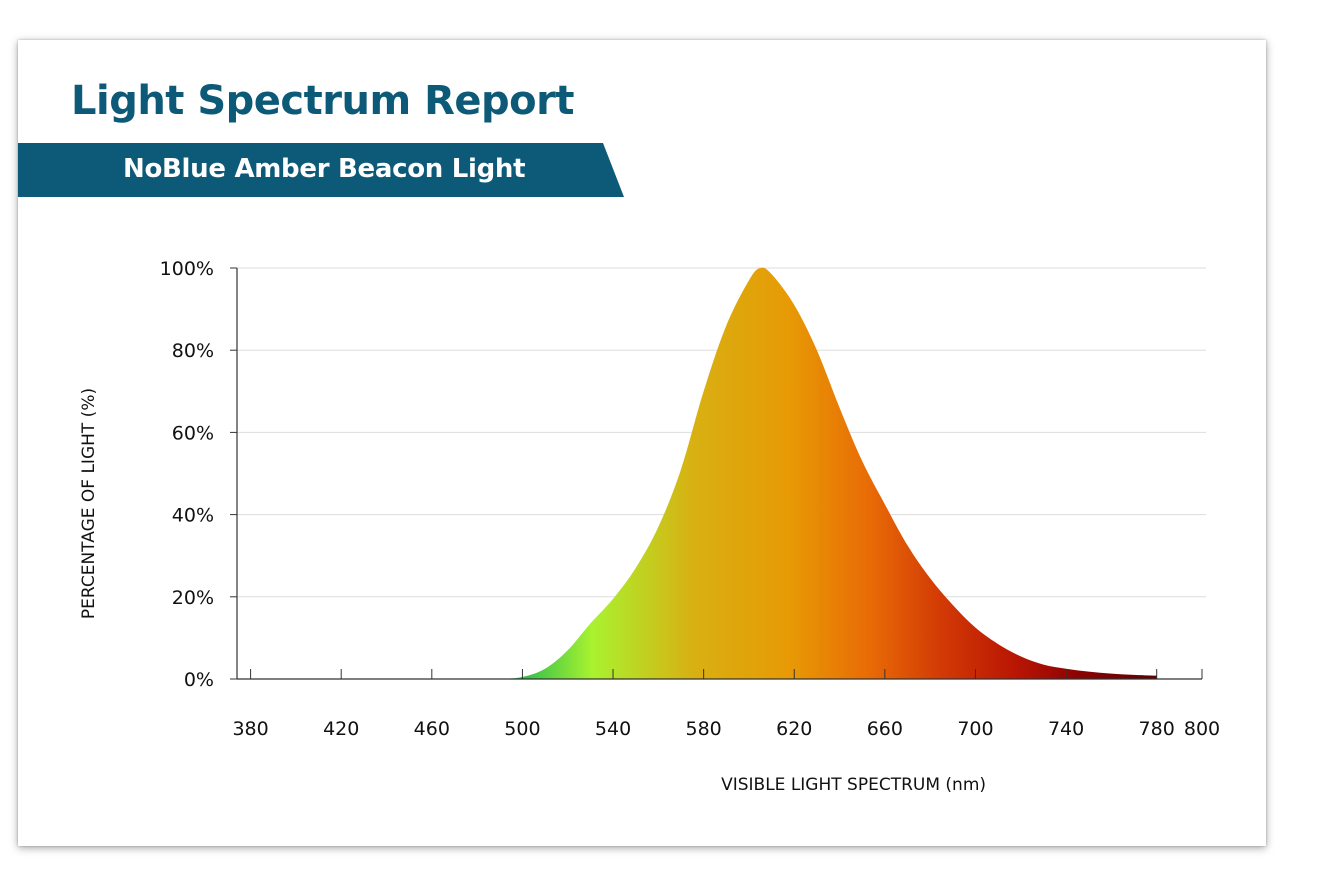 The image size is (1318, 890). What do you see at coordinates (794, 729) in the screenshot?
I see `x-tick-label: 620` at bounding box center [794, 729].